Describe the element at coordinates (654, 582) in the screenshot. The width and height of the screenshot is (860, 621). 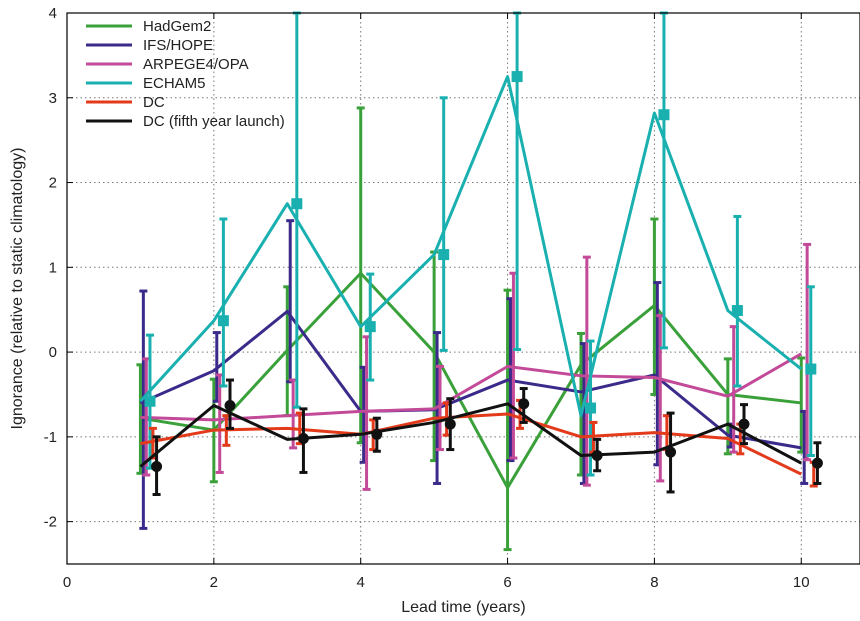
I see `x-tick-label: 8` at that location.